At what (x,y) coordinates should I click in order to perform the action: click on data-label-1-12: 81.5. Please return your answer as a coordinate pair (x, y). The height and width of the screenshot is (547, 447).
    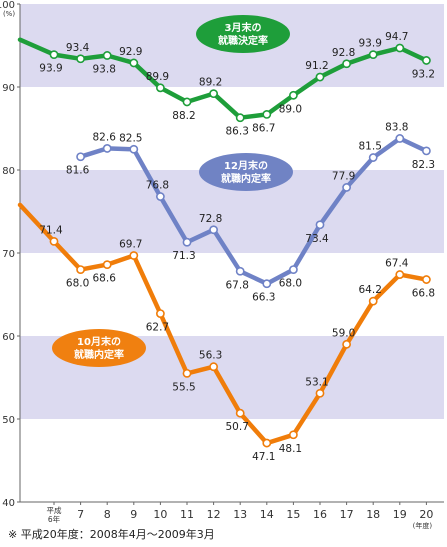
    Looking at the image, I should click on (370, 147).